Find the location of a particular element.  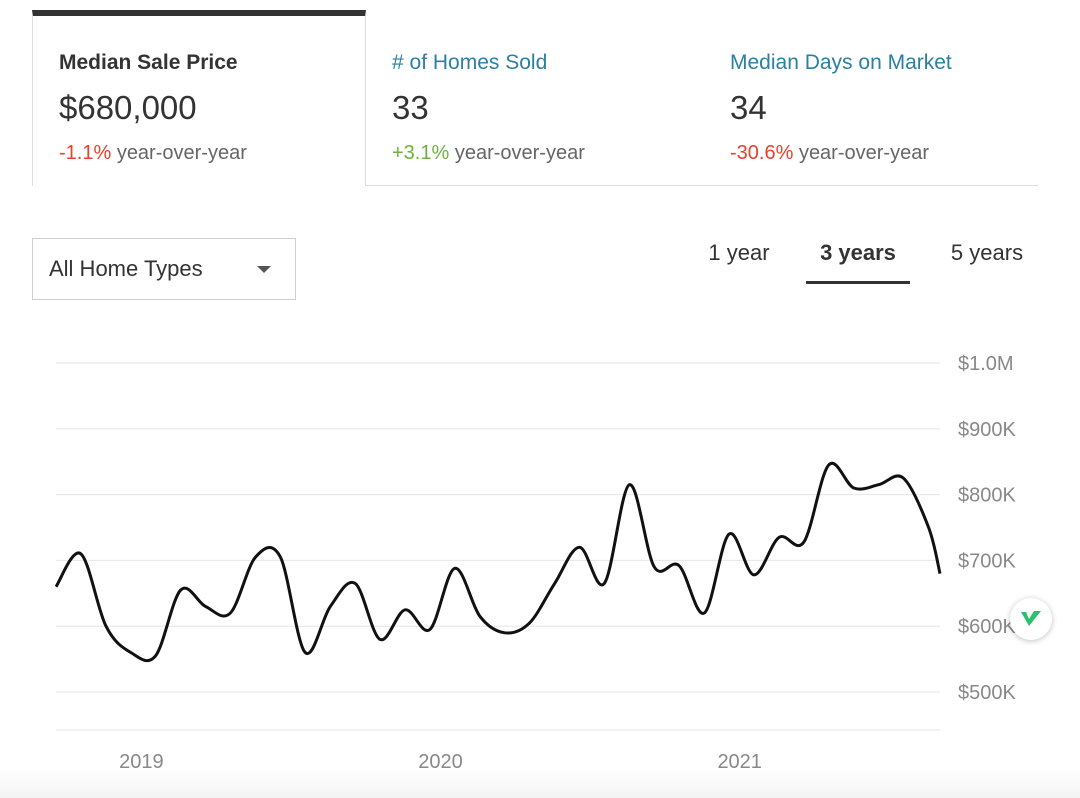

stat-tab-homes-sold: # of Homes Sold 33 +3.1% year-over-year is located at coordinates (534, 98).